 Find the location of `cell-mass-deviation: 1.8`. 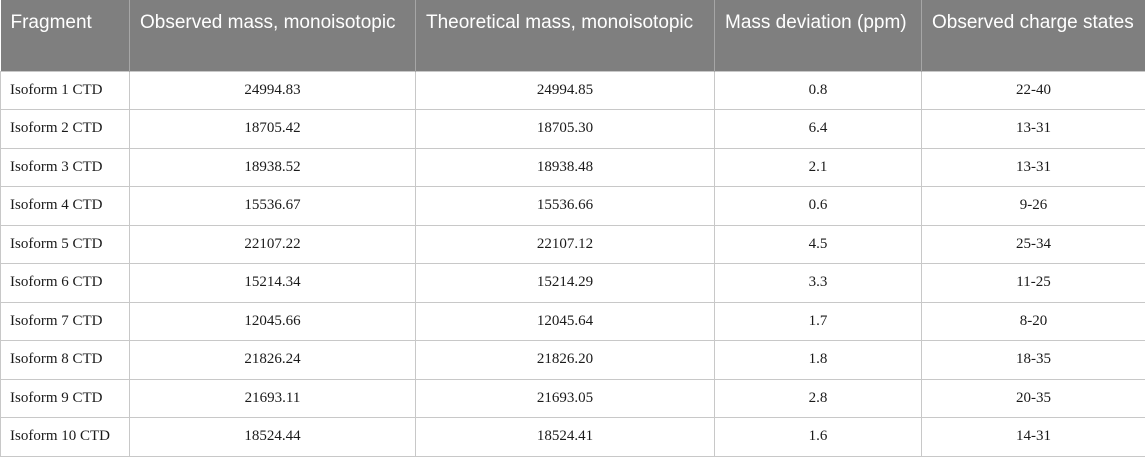

cell-mass-deviation: 1.8 is located at coordinates (818, 360).